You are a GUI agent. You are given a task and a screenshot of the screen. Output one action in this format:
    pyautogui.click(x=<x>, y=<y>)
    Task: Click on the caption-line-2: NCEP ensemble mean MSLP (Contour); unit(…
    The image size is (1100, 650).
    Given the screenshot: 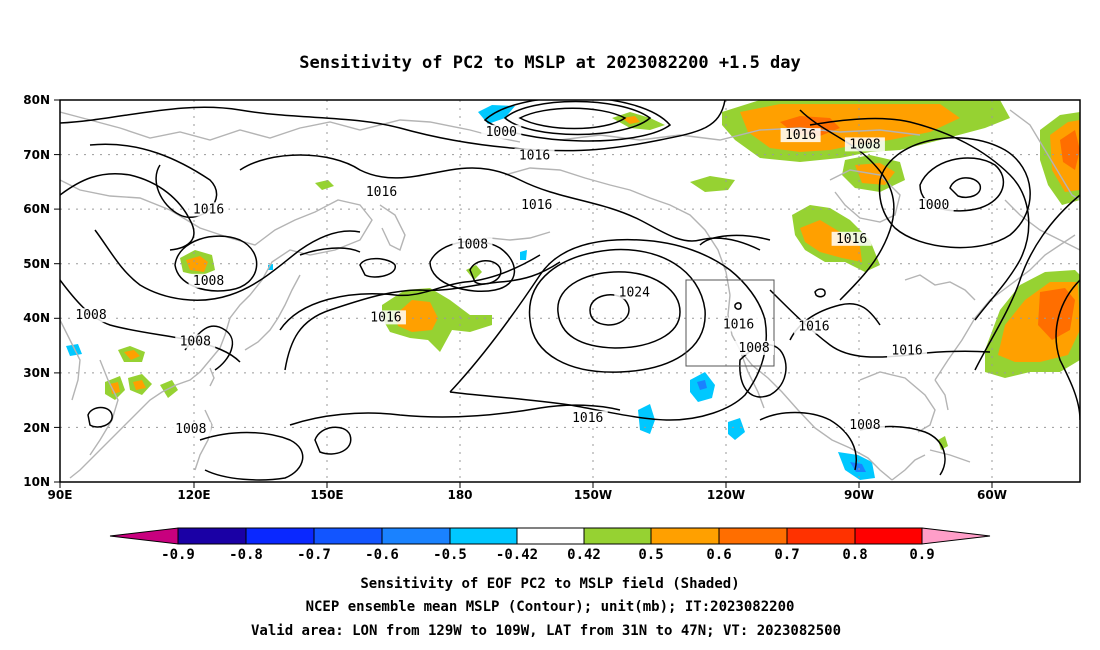 What is the action you would take?
    pyautogui.click(x=550, y=607)
    